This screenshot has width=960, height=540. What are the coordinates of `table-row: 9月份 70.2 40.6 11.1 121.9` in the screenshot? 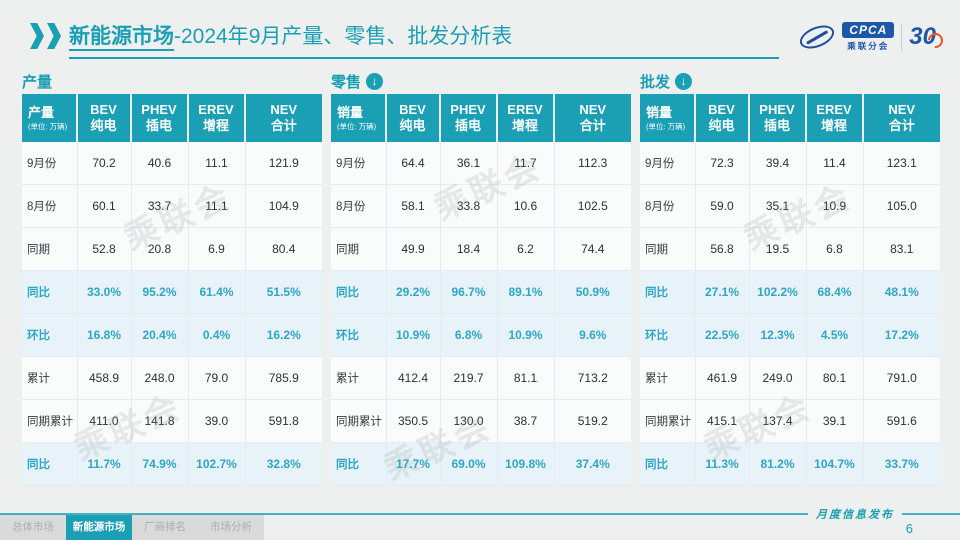 It's located at (172, 163).